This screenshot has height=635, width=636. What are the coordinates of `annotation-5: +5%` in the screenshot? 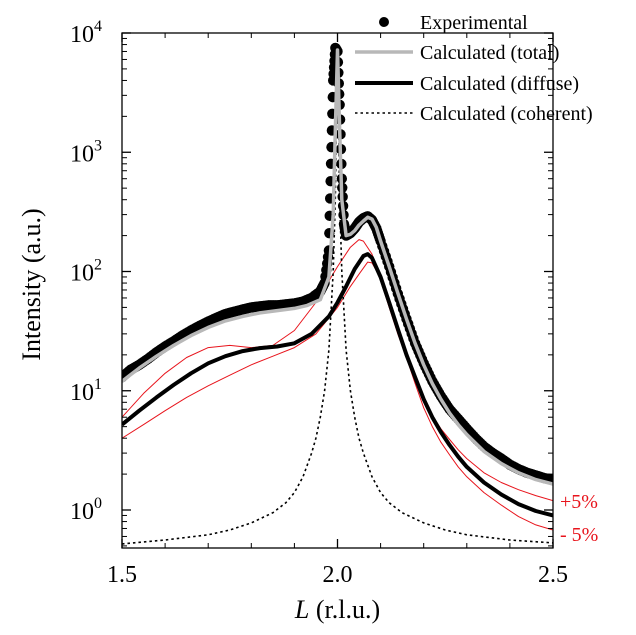 It's located at (579, 502).